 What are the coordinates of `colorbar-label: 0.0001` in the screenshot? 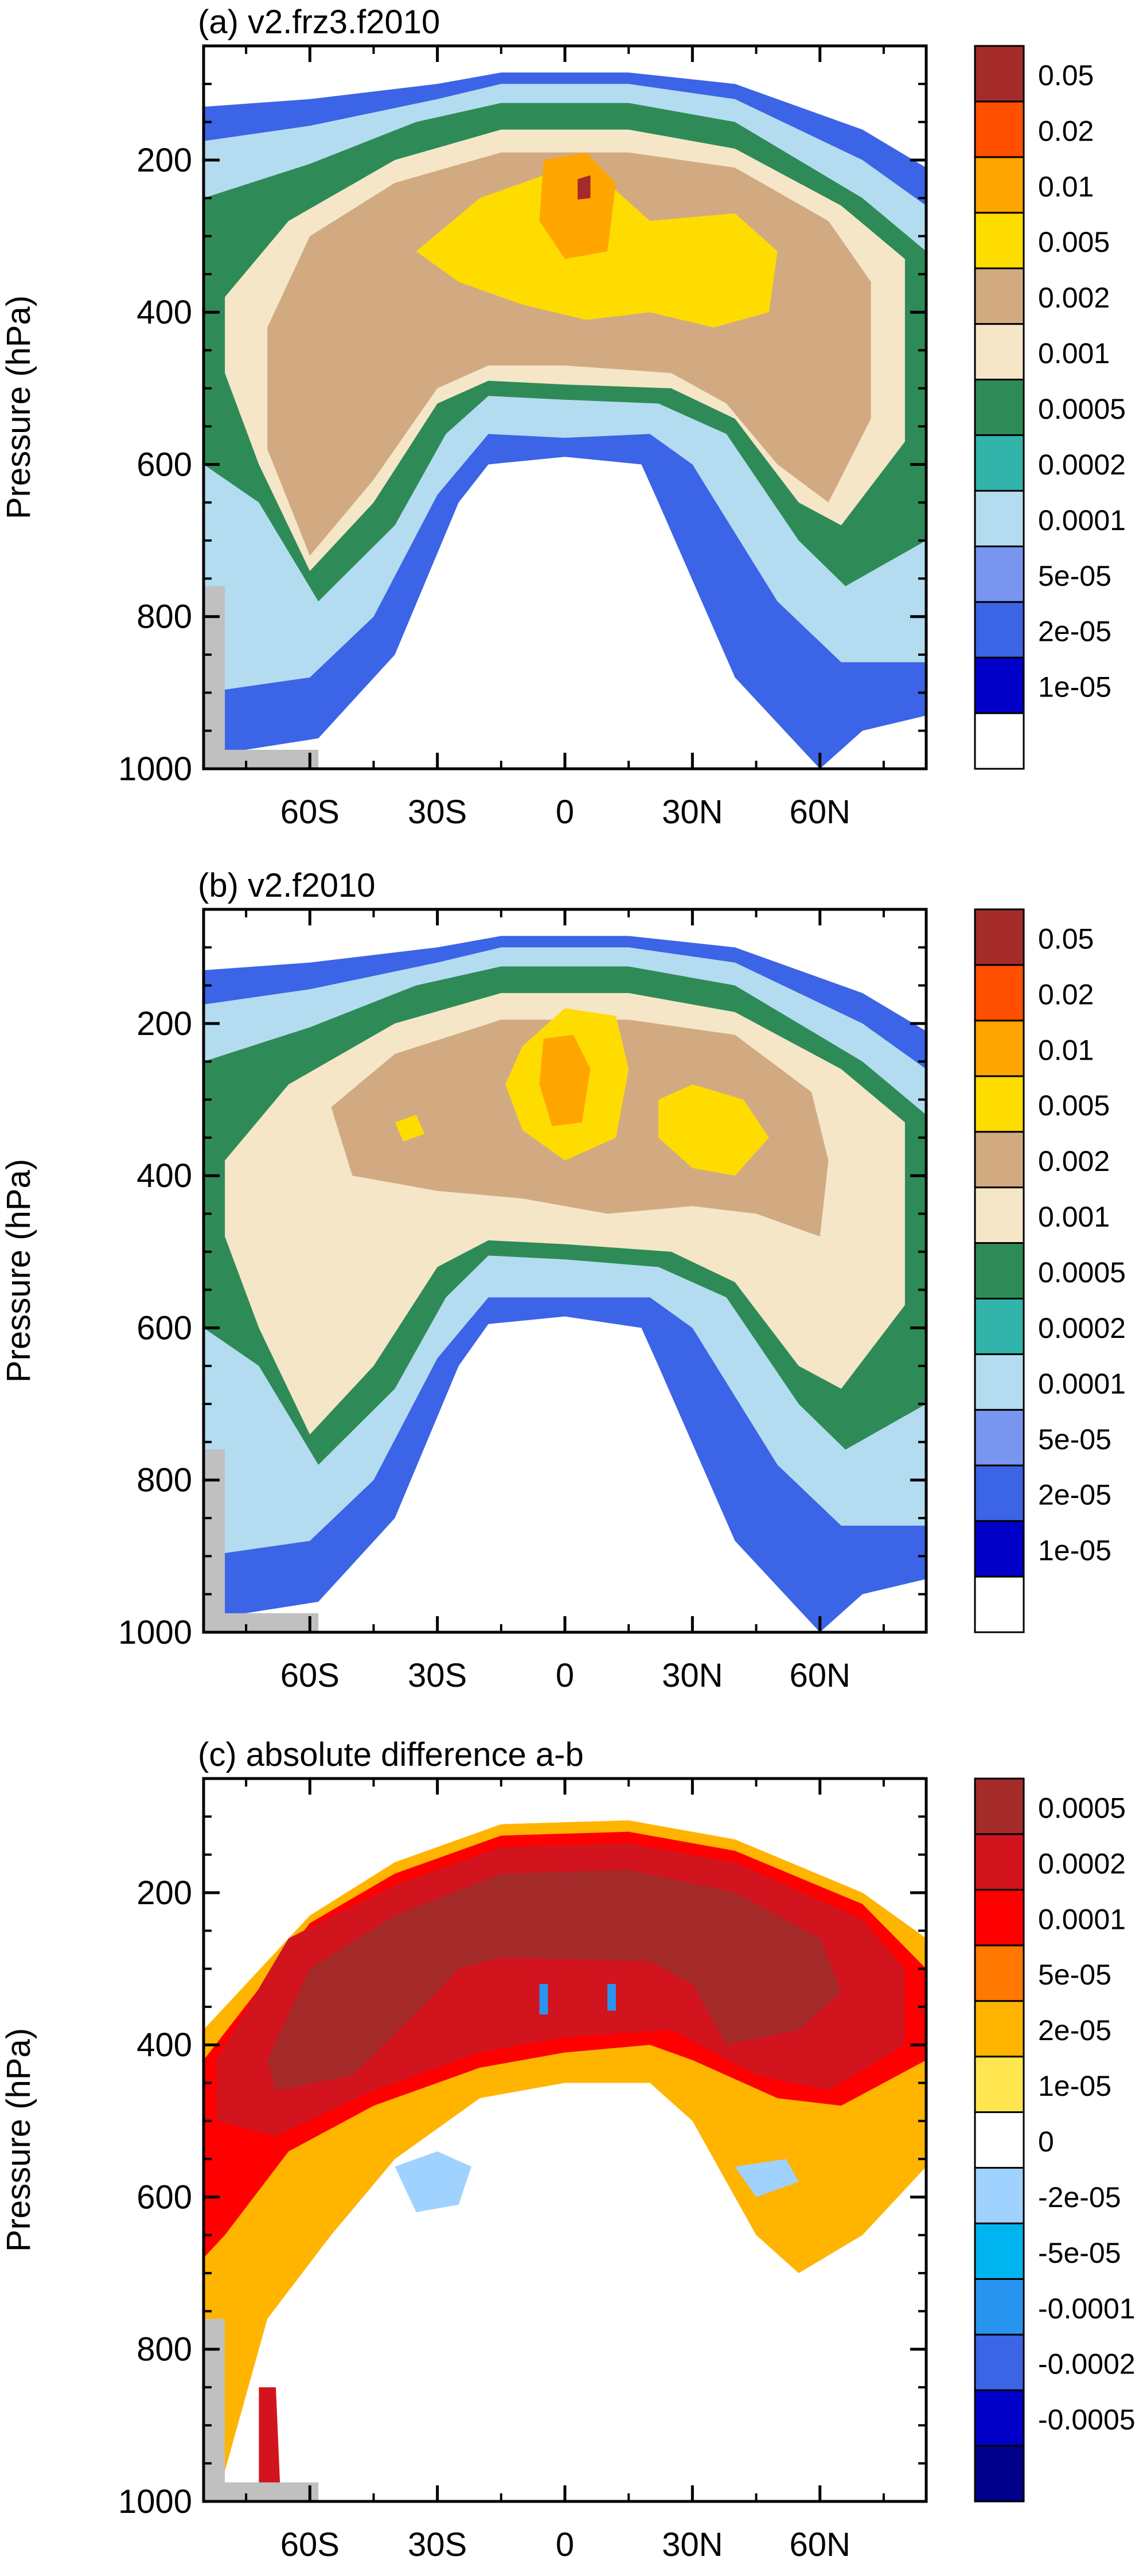 It's located at (1082, 520).